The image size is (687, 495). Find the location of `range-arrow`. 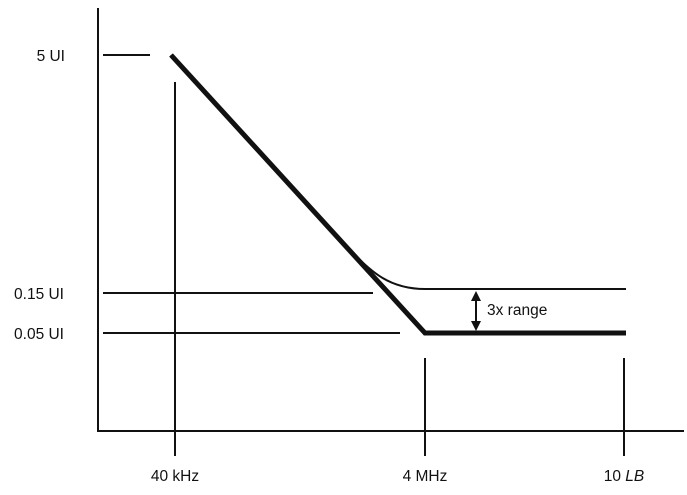

range-arrow is located at coordinates (476, 311).